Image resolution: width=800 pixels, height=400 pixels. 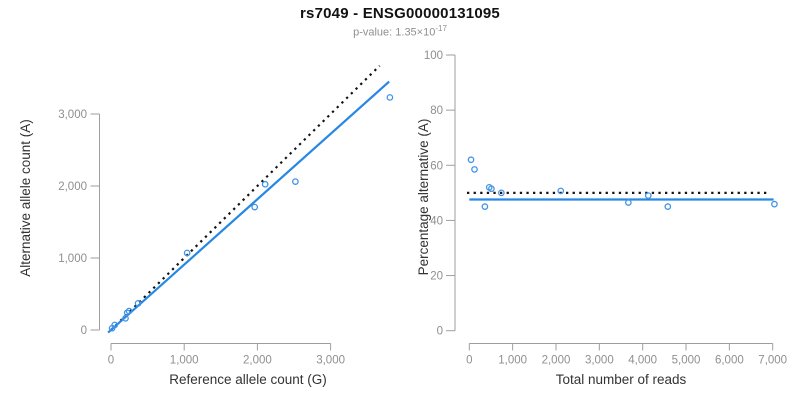 I want to click on y-tick-label: 40, so click(x=436, y=221).